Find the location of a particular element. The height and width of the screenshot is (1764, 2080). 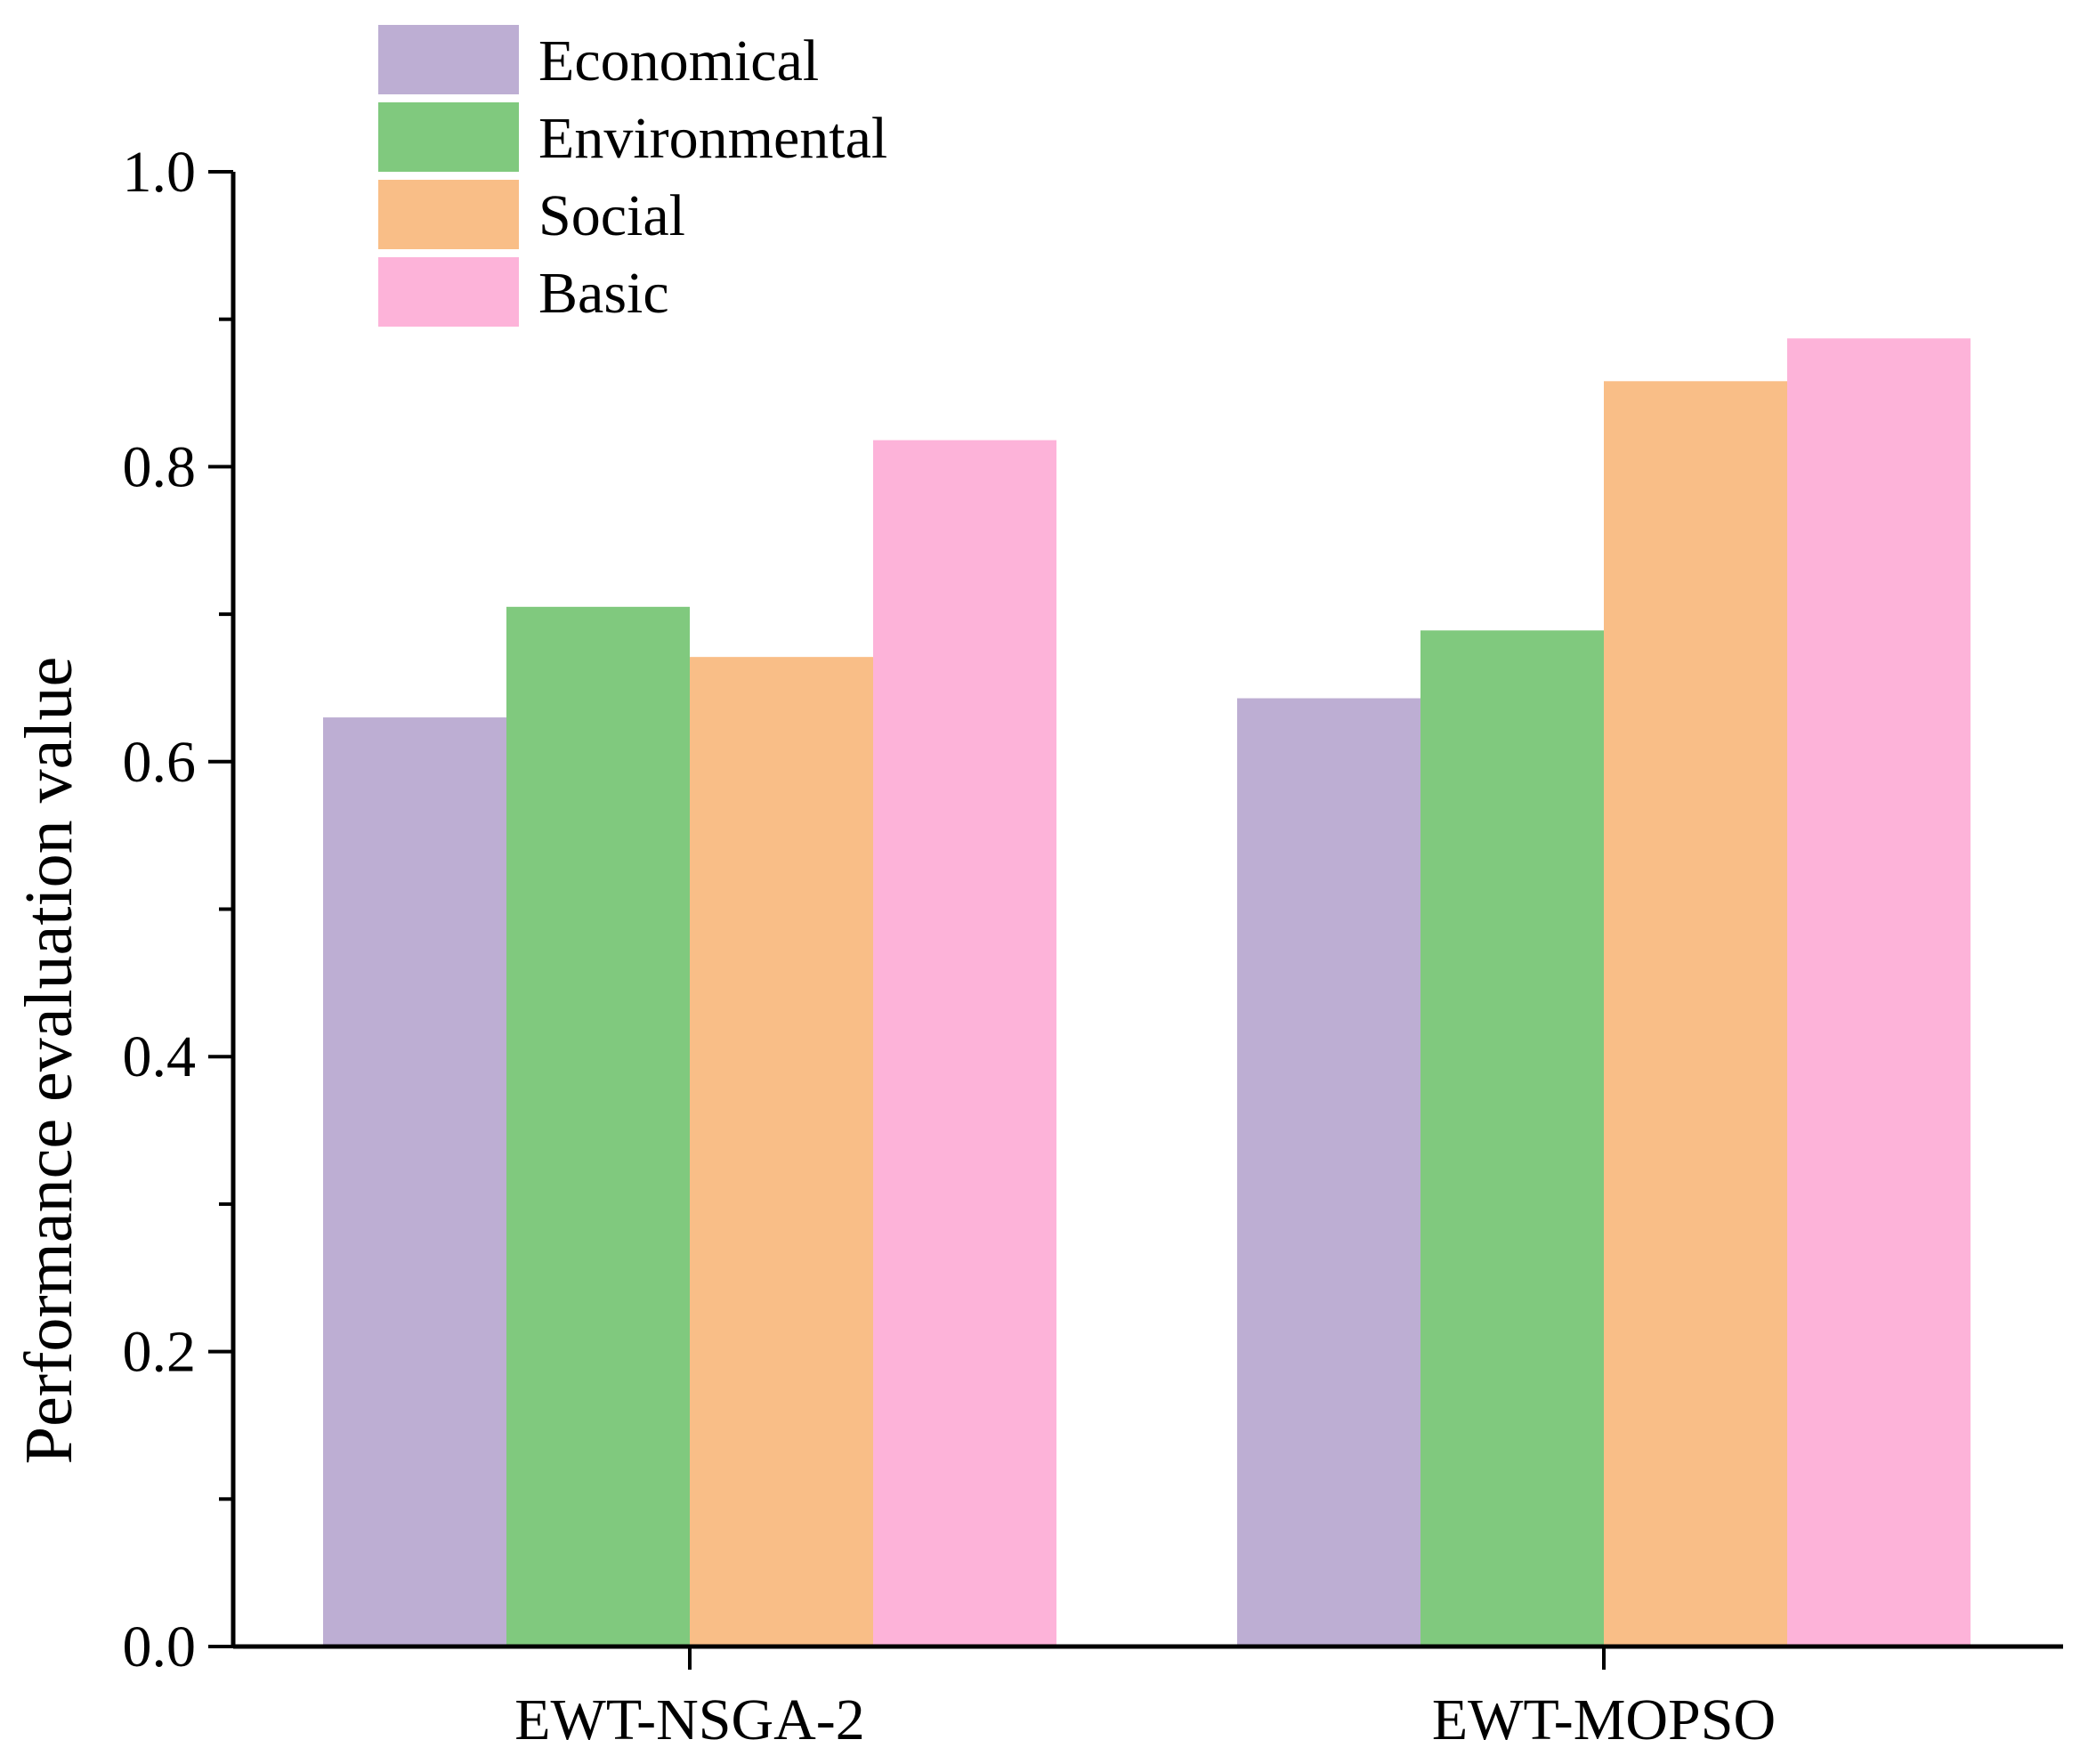

y-ticks-group: 0.0 0.2 0.4 0.6 0.8 1.0 is located at coordinates (178, 909).